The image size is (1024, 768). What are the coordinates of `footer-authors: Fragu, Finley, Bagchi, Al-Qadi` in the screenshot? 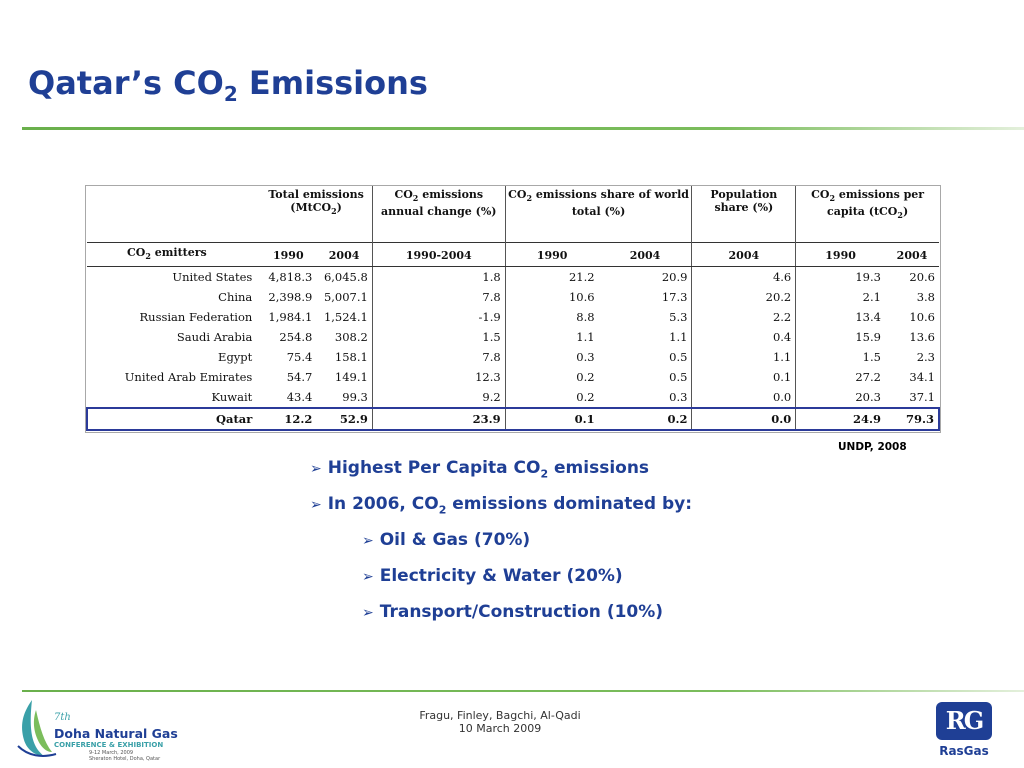 It's located at (500, 715).